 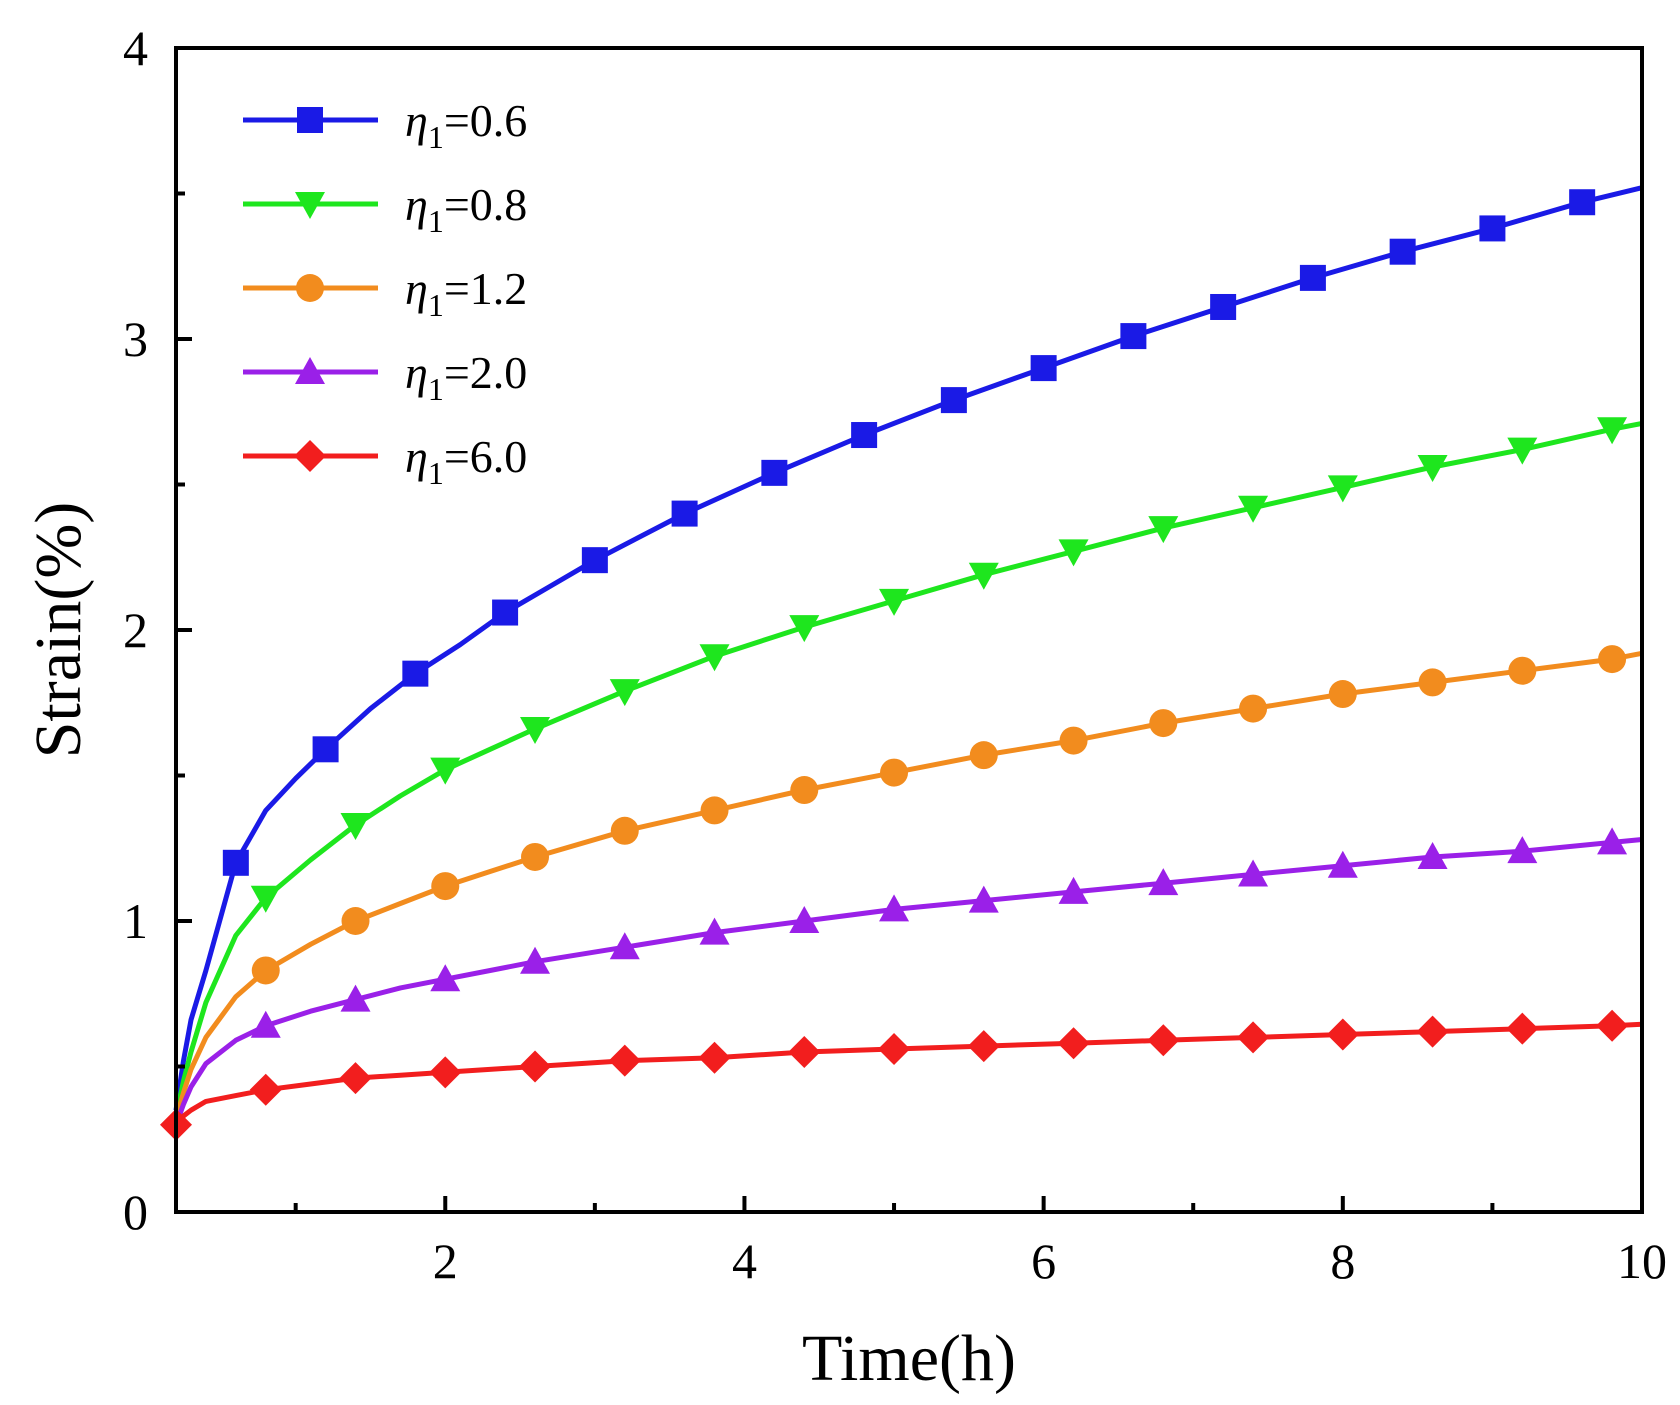 I want to click on legend-label: η1=2.0, so click(x=466, y=377).